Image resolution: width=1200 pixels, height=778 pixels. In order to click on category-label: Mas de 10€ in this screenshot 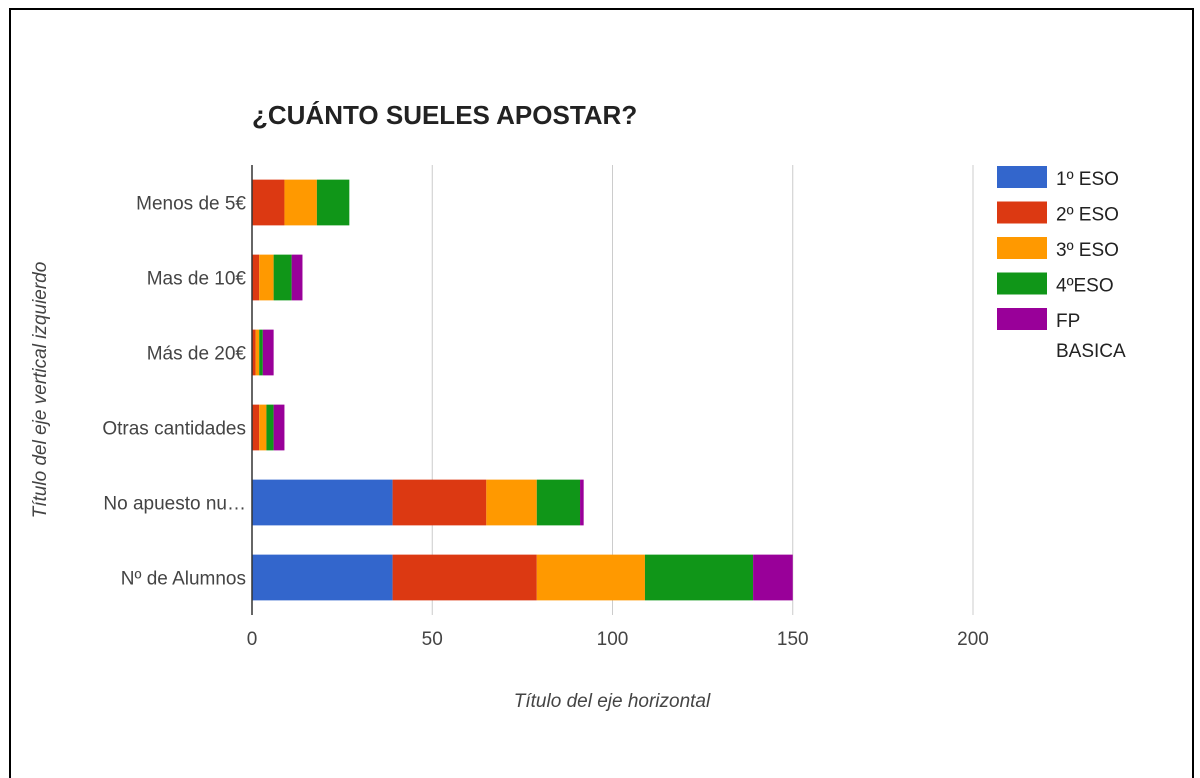, I will do `click(197, 279)`.